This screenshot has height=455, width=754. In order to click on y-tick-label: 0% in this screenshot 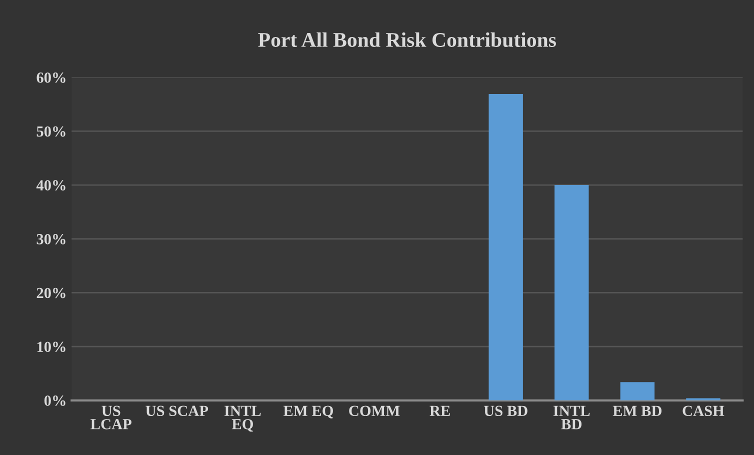, I will do `click(55, 401)`.